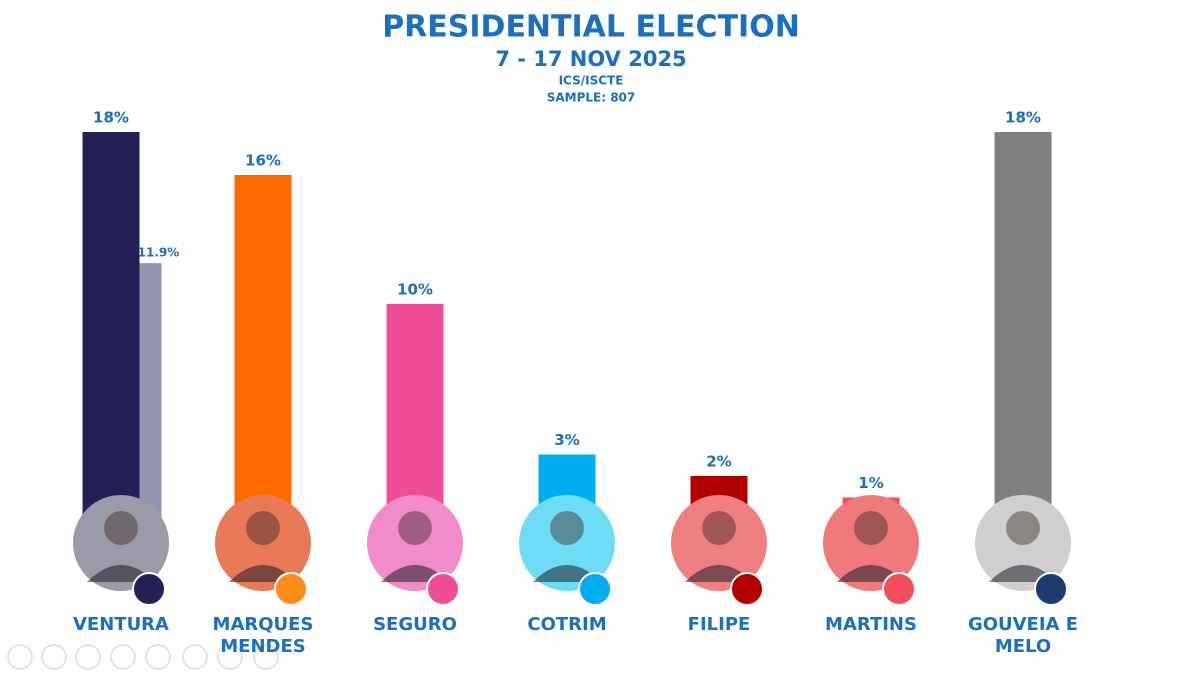  Describe the element at coordinates (719, 624) in the screenshot. I see `category-label: FILIPE` at that location.